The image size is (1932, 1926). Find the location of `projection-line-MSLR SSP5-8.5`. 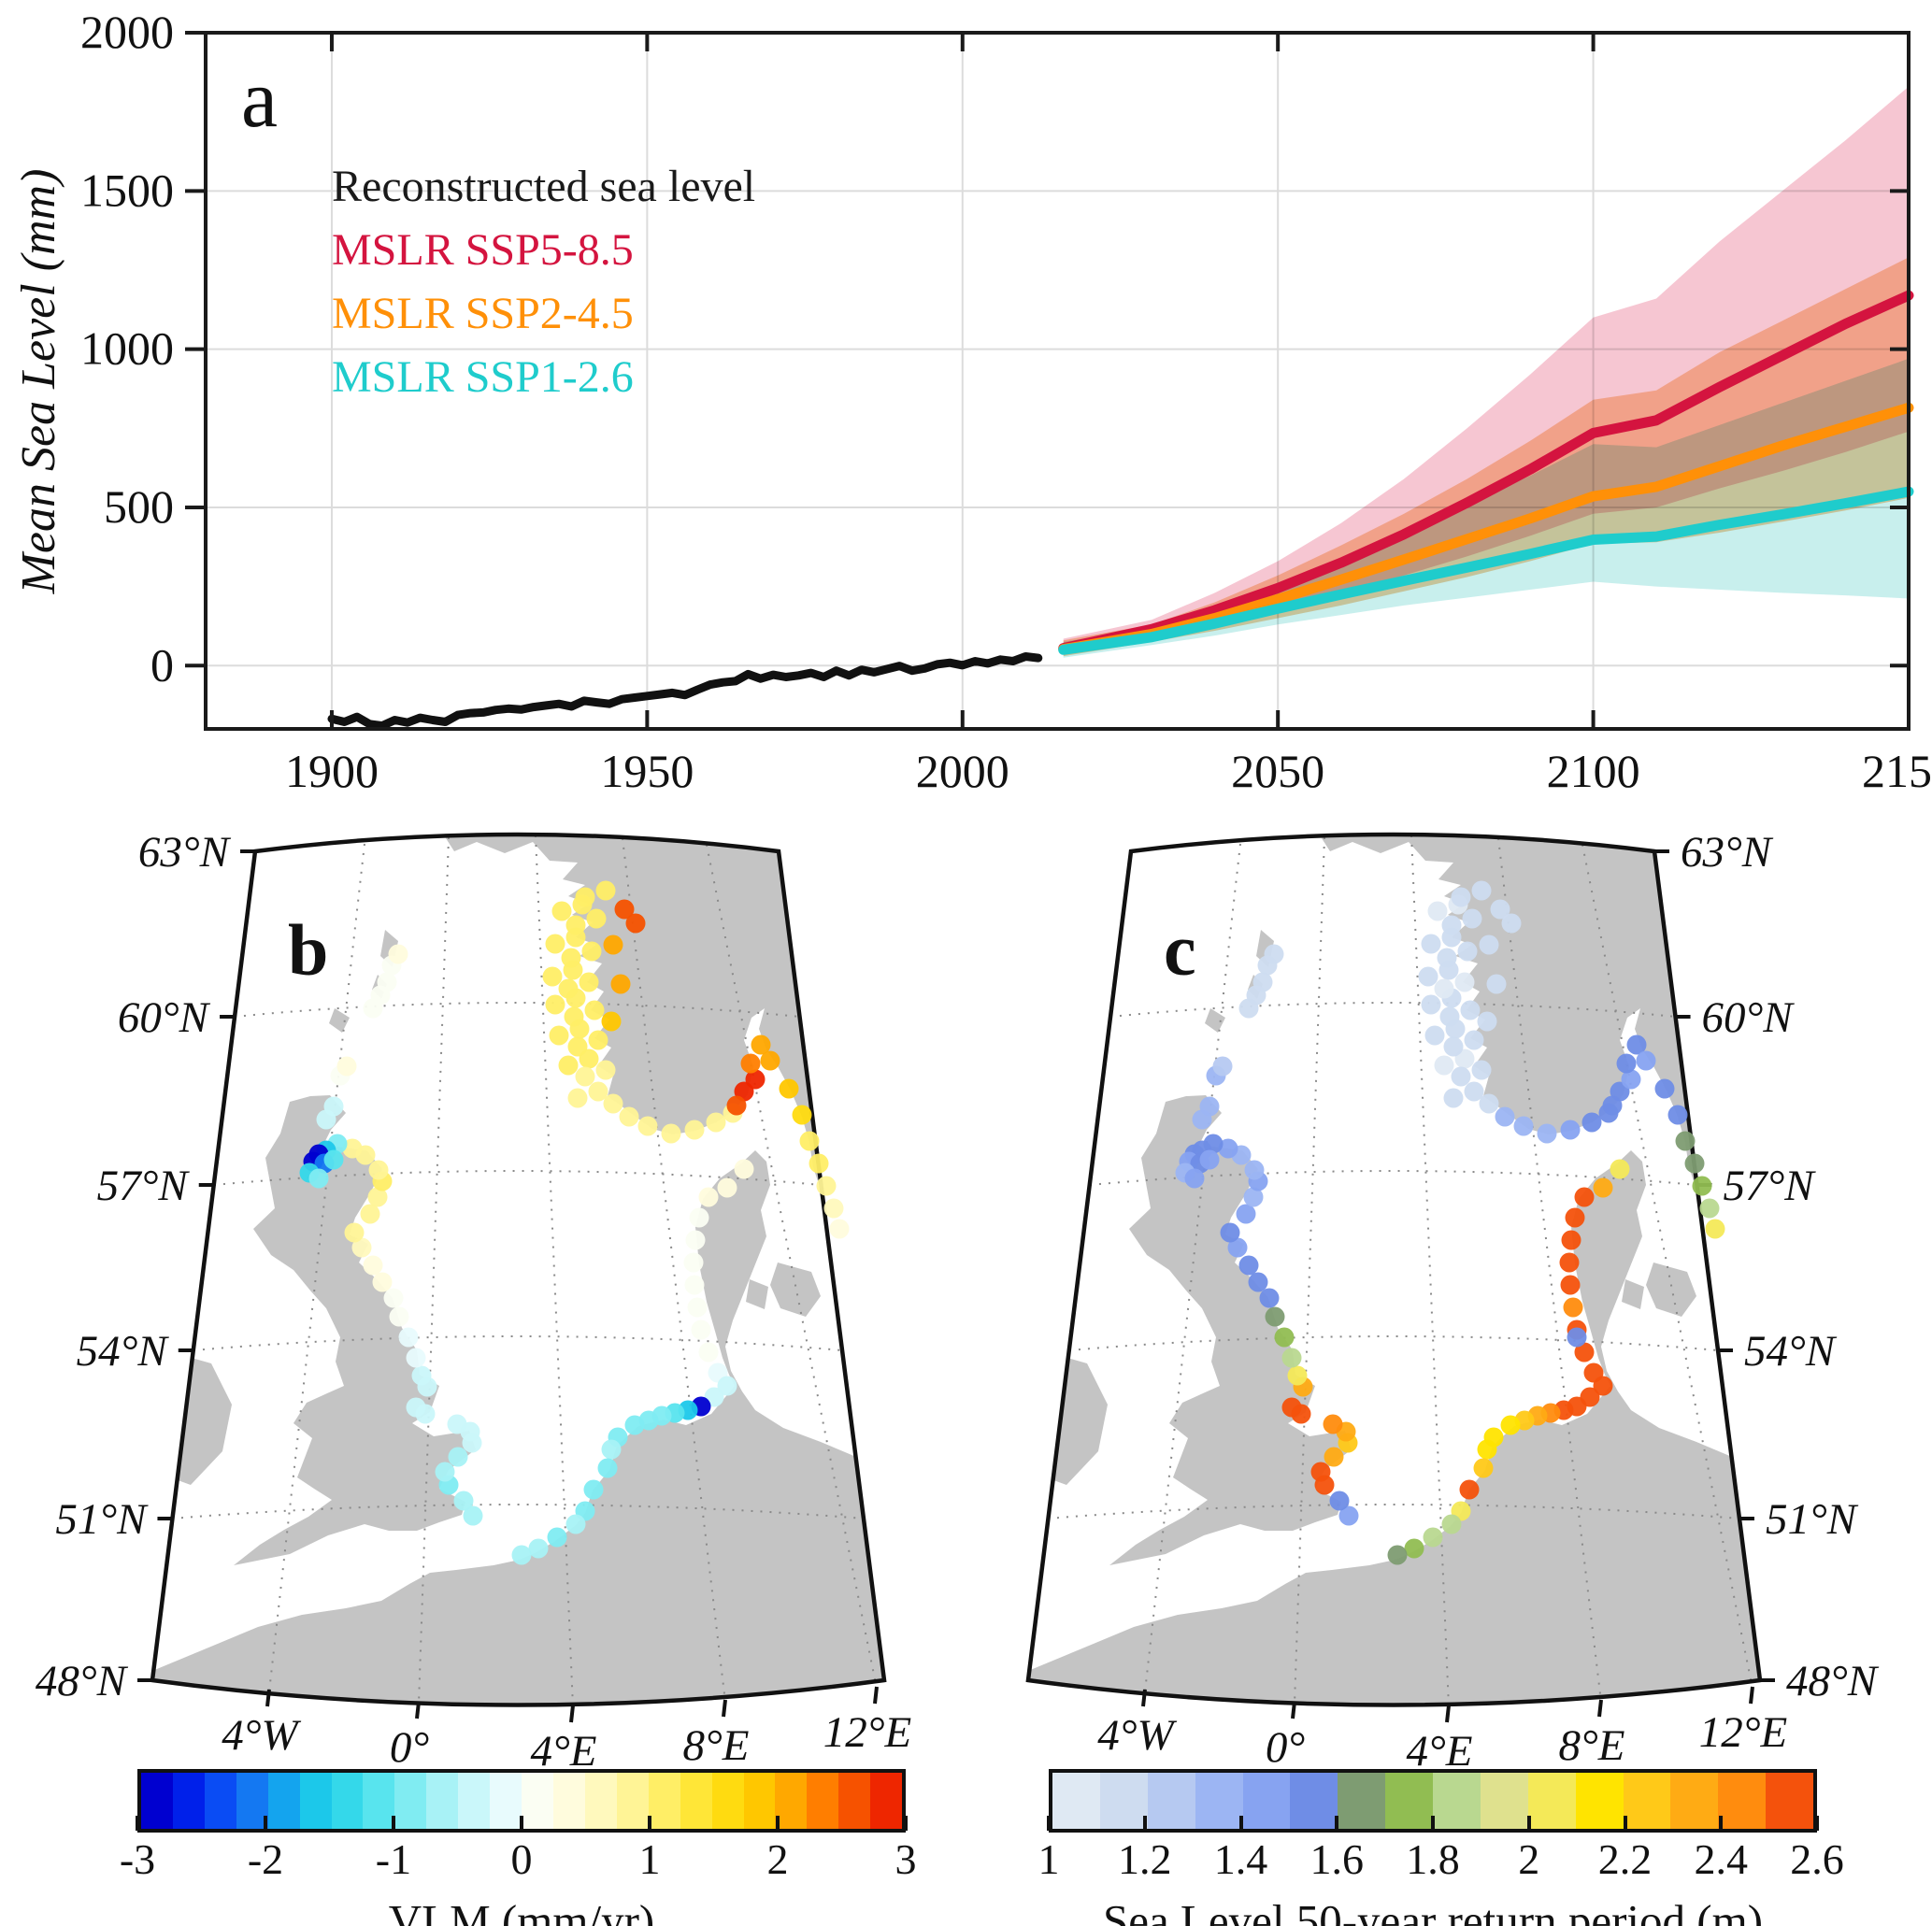

projection-line-MSLR SSP5-8.5 is located at coordinates (1486, 472).